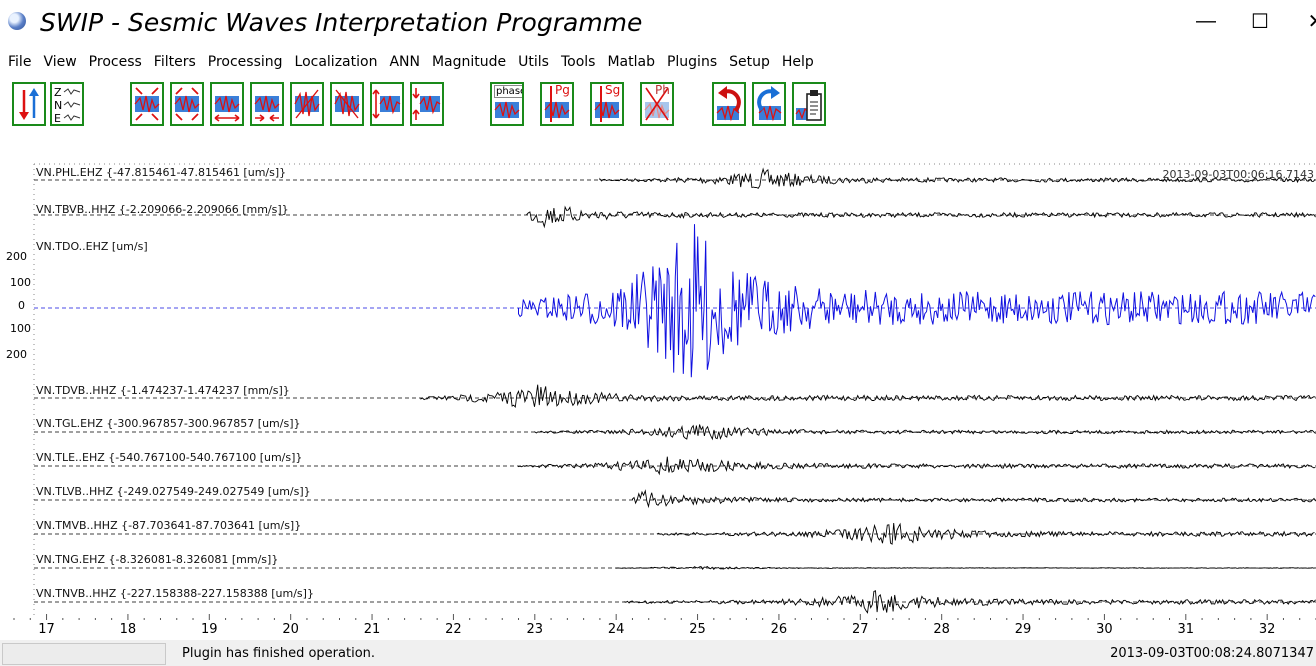  What do you see at coordinates (662, 90) in the screenshot?
I see `ph-badge: Ph` at bounding box center [662, 90].